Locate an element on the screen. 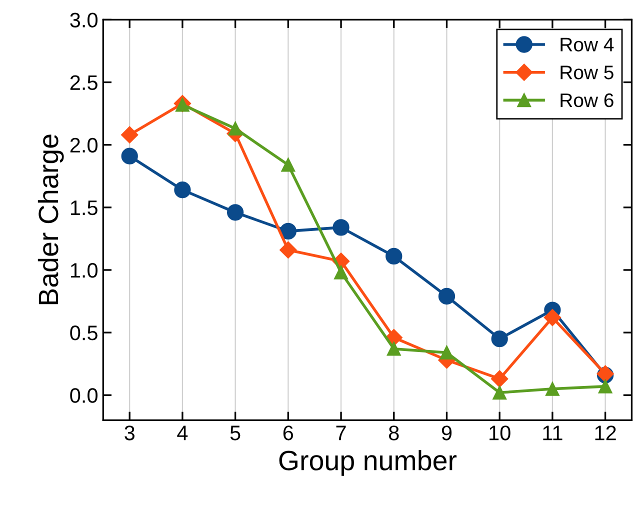 The height and width of the screenshot is (505, 633). x-tick-label: 11 is located at coordinates (552, 433).